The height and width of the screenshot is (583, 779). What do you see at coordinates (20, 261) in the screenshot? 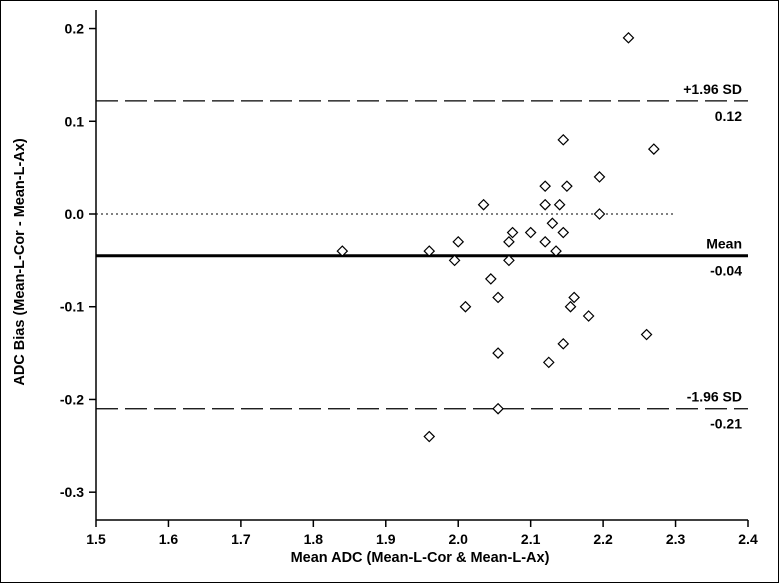
I see `y-axis-title: ADC Bias (Mean-L-Cor - Mean-L-Ax)` at bounding box center [20, 261].